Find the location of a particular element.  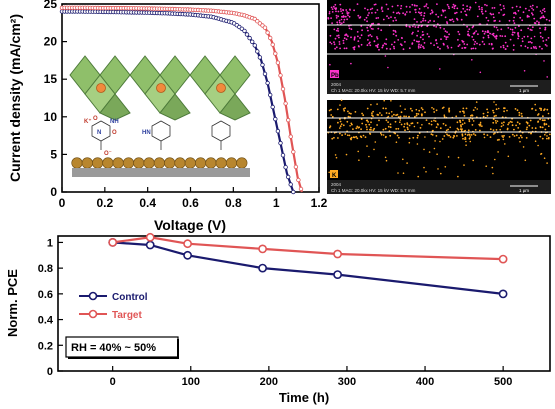

jv-ylabel: Current density (mA/cm²) is located at coordinates (15, 98).